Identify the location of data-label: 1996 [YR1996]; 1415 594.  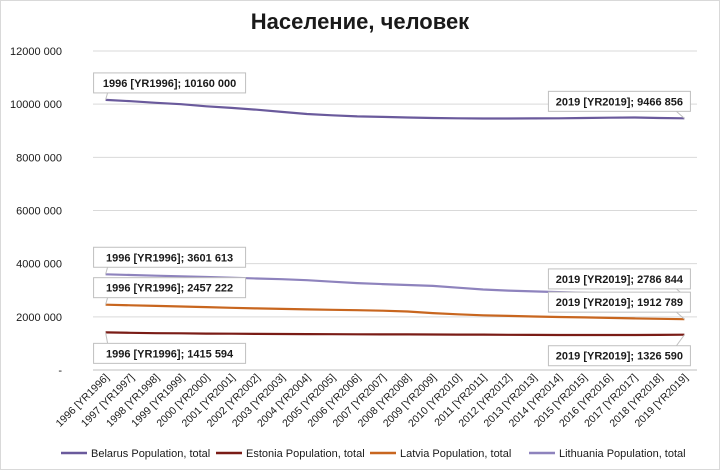
(170, 348).